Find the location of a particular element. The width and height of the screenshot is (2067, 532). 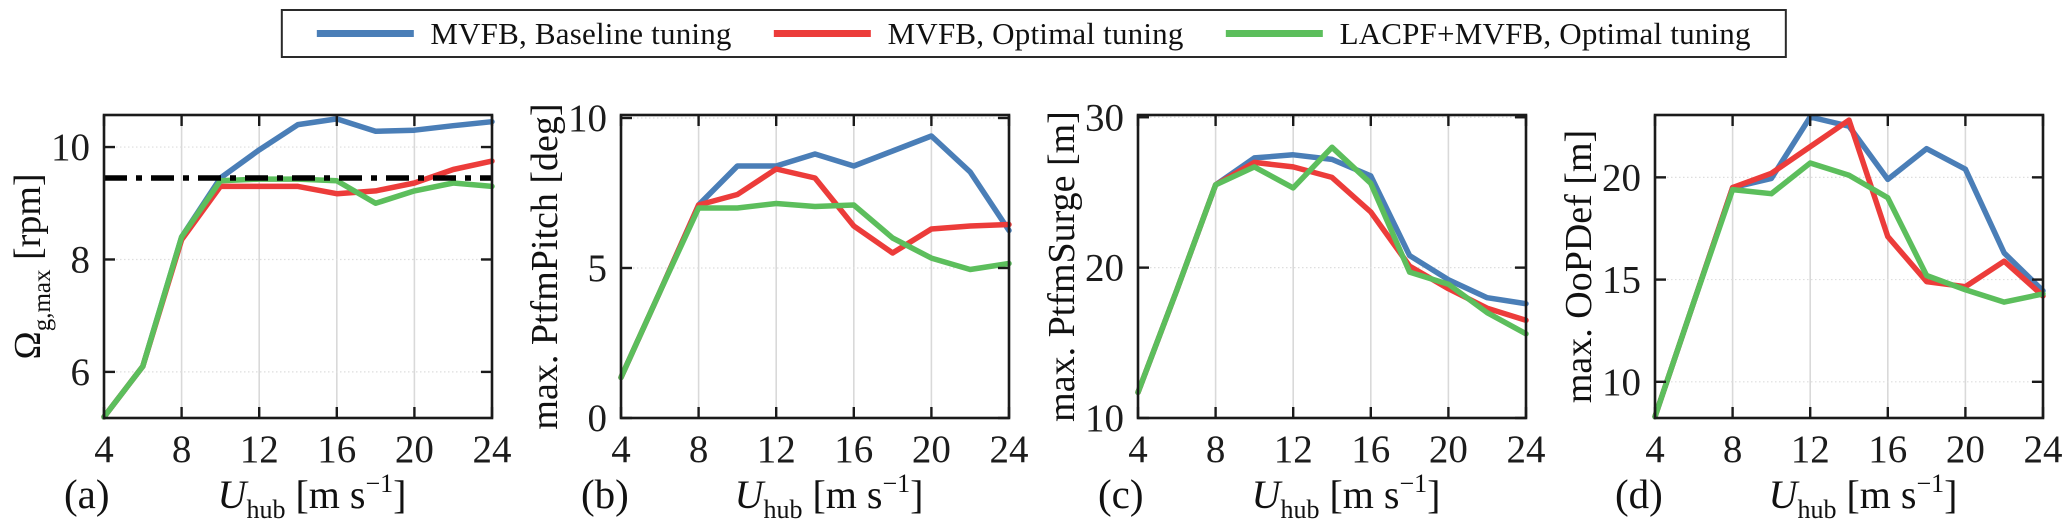

legend-line-swatch-red is located at coordinates (822, 33).